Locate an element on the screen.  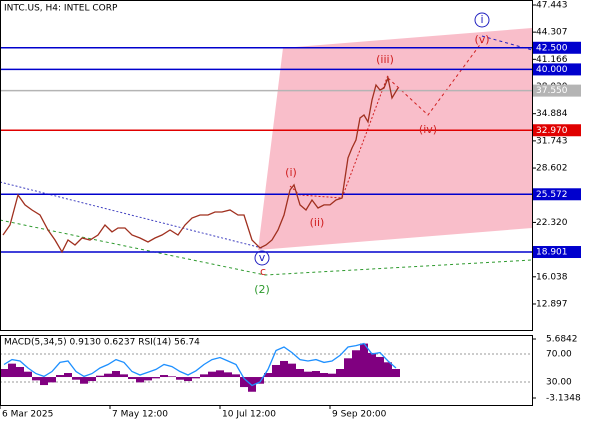
annotation: (iv) is located at coordinates (428, 129).